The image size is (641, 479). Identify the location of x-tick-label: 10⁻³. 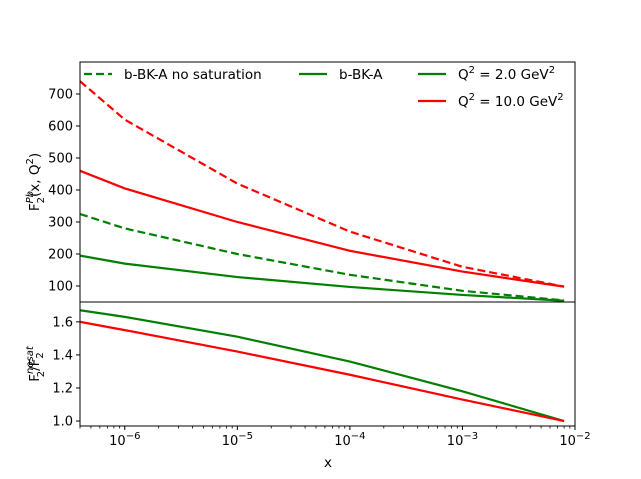
(462, 440).